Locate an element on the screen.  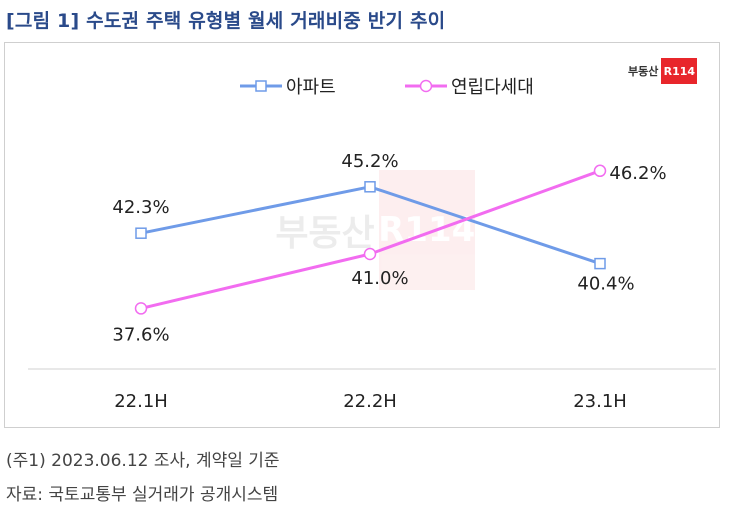
logo-text: 부동산 is located at coordinates (643, 71).